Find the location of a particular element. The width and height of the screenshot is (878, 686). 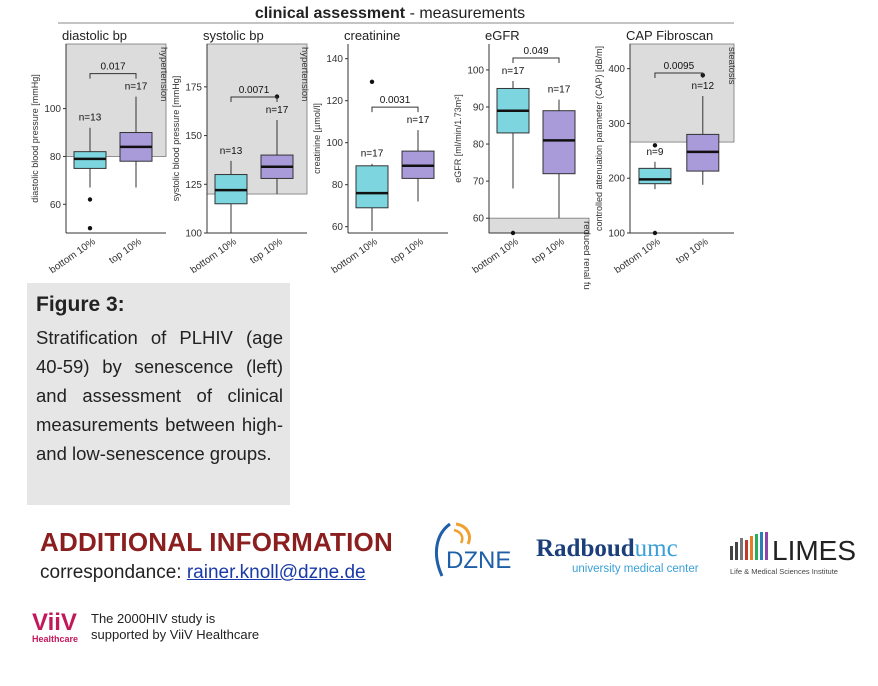

panel-3-y-tick-label: 140 is located at coordinates (334, 59).